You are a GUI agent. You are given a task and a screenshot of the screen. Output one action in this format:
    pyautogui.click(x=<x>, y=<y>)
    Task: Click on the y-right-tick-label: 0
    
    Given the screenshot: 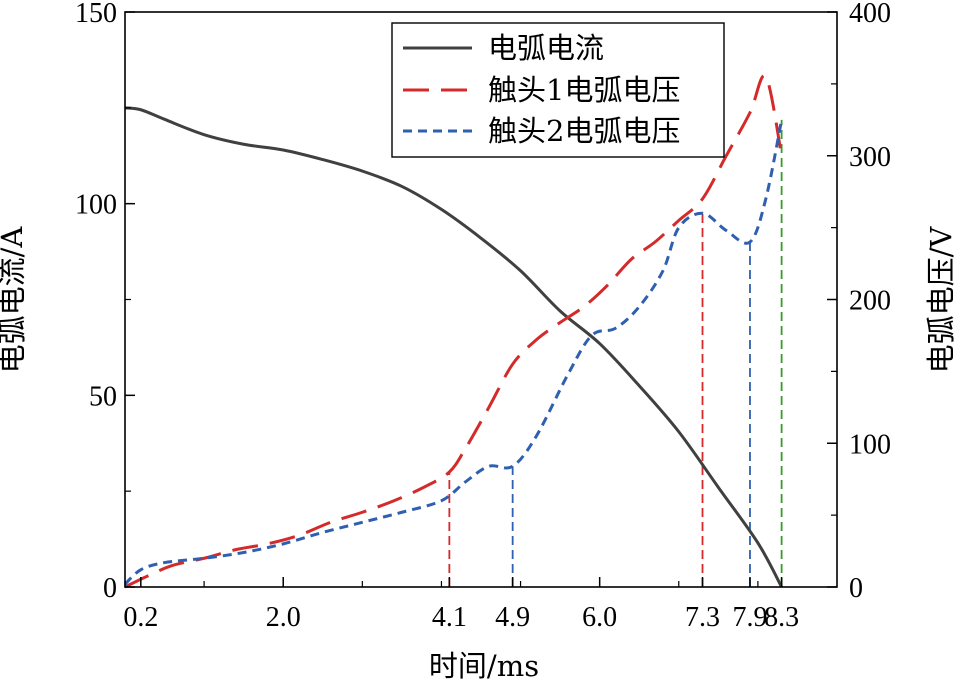 What is the action you would take?
    pyautogui.click(x=856, y=588)
    